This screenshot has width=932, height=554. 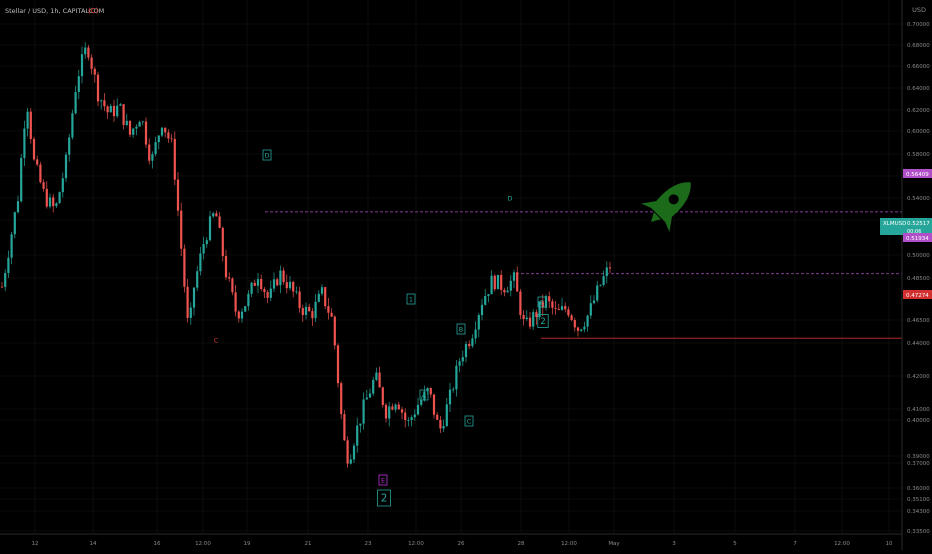 I want to click on mid-level-badge: 0.51934, so click(x=917, y=237).